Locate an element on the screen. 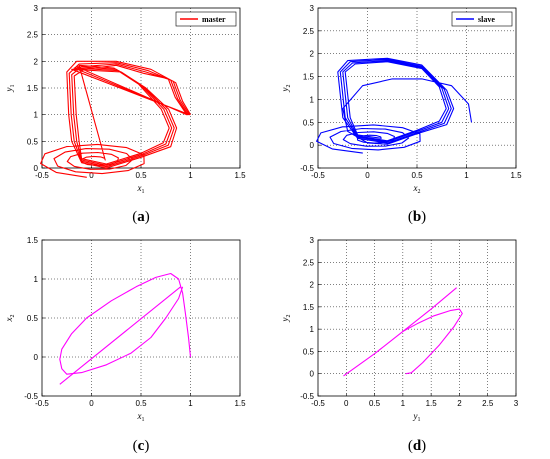 Image resolution: width=550 pixels, height=459 pixels. x-axis-label-subscript: 2 is located at coordinates (419, 192).